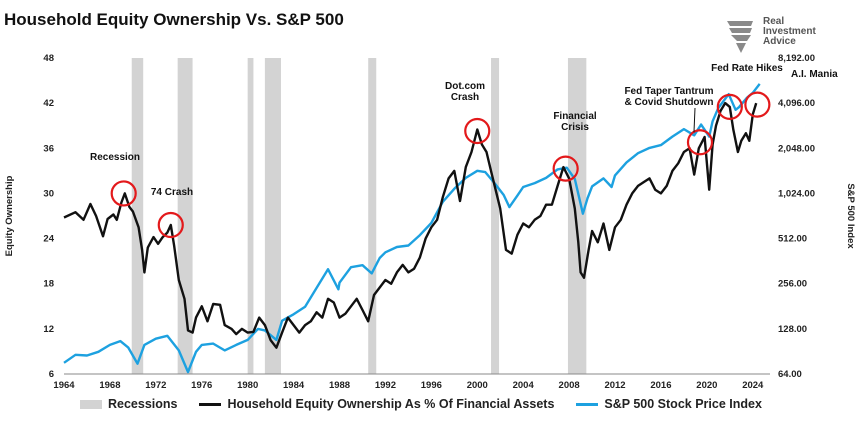  I want to click on right-tick-label: 256.00, so click(792, 284).